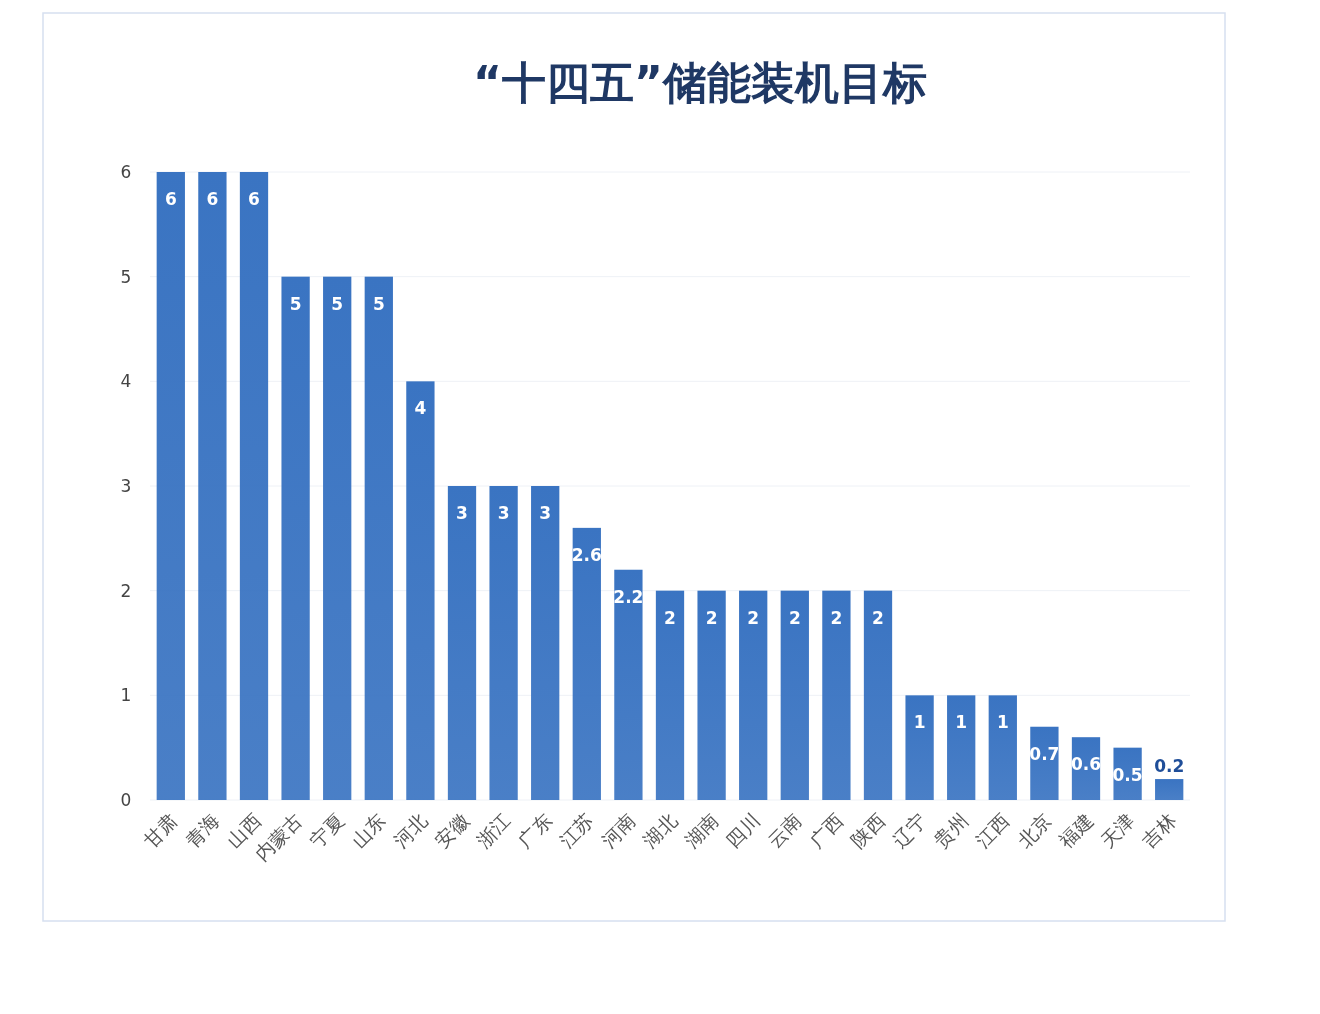 The image size is (1320, 1014). I want to click on x-tick-label: 浙江, so click(493, 830).